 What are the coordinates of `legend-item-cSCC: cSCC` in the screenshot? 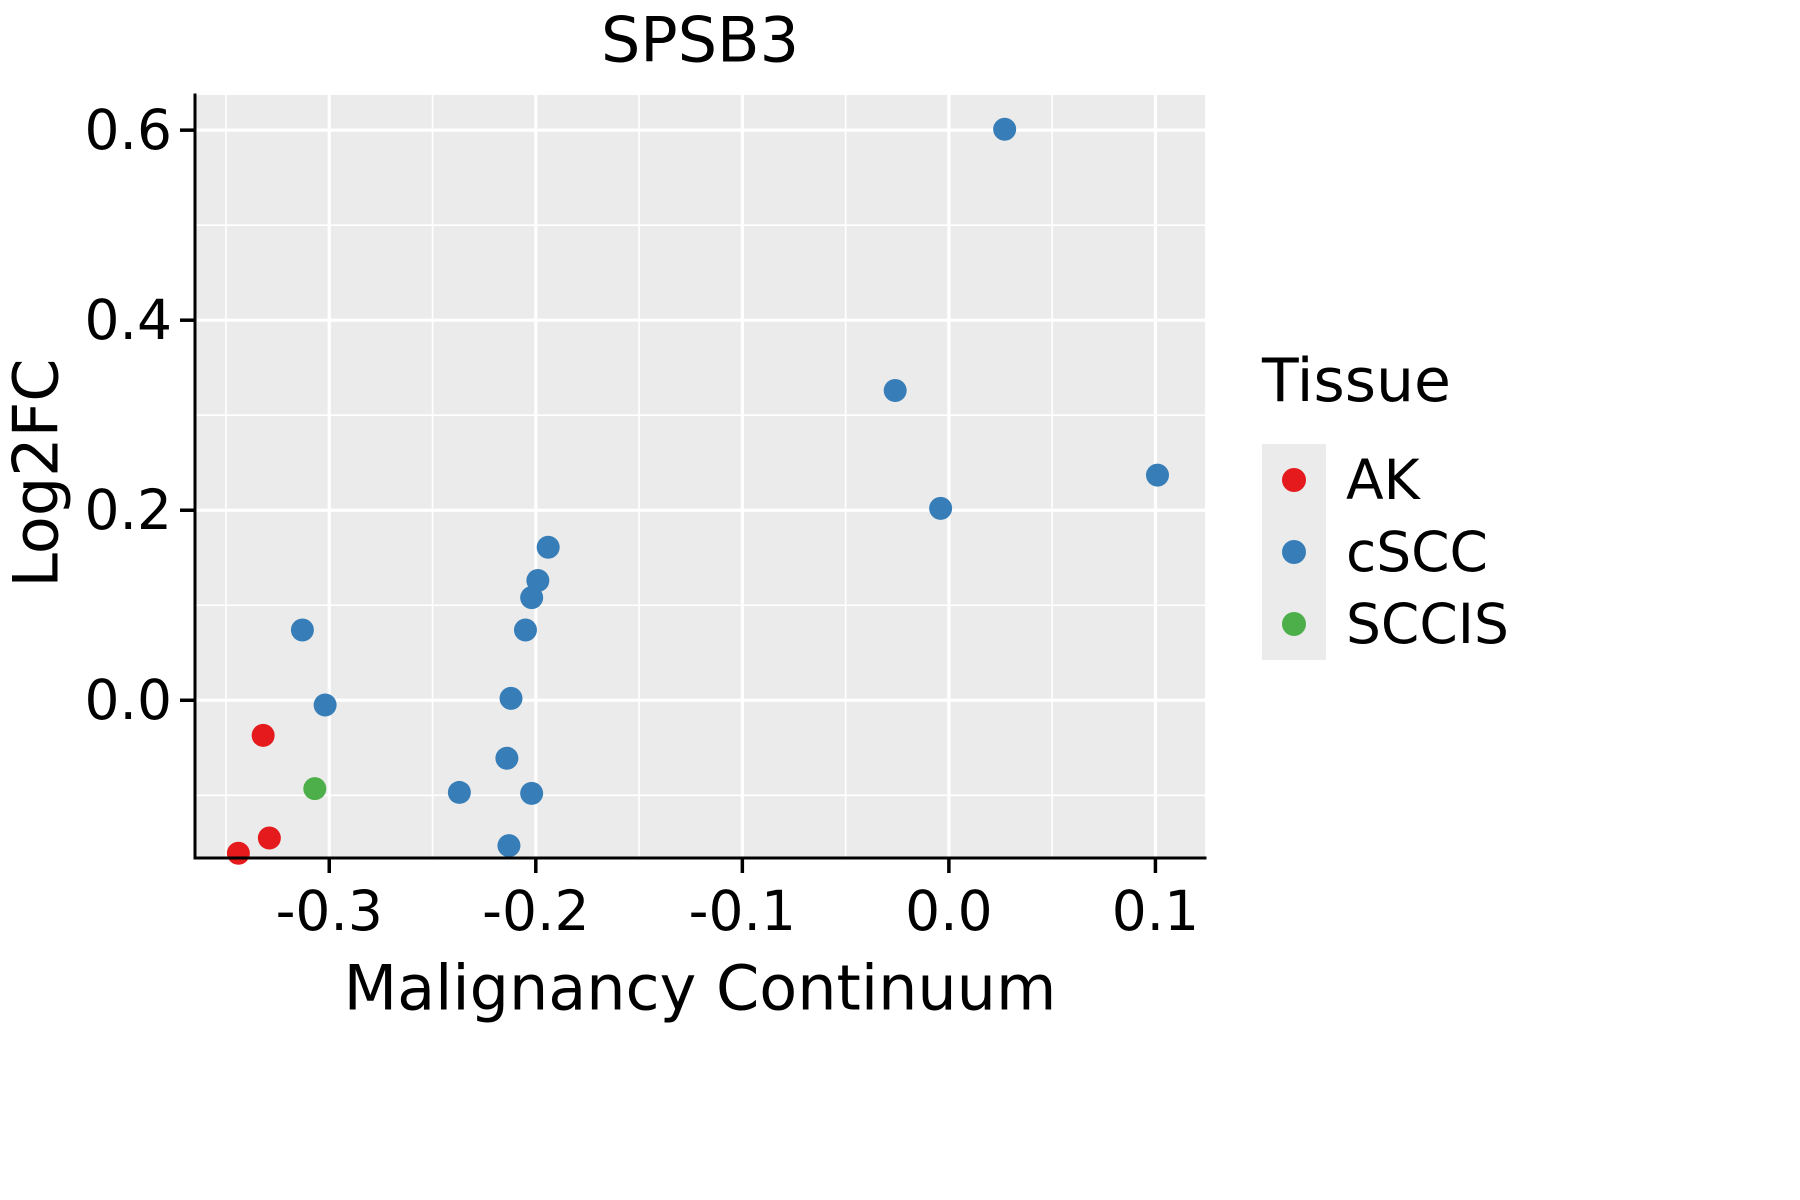 It's located at (1385, 552).